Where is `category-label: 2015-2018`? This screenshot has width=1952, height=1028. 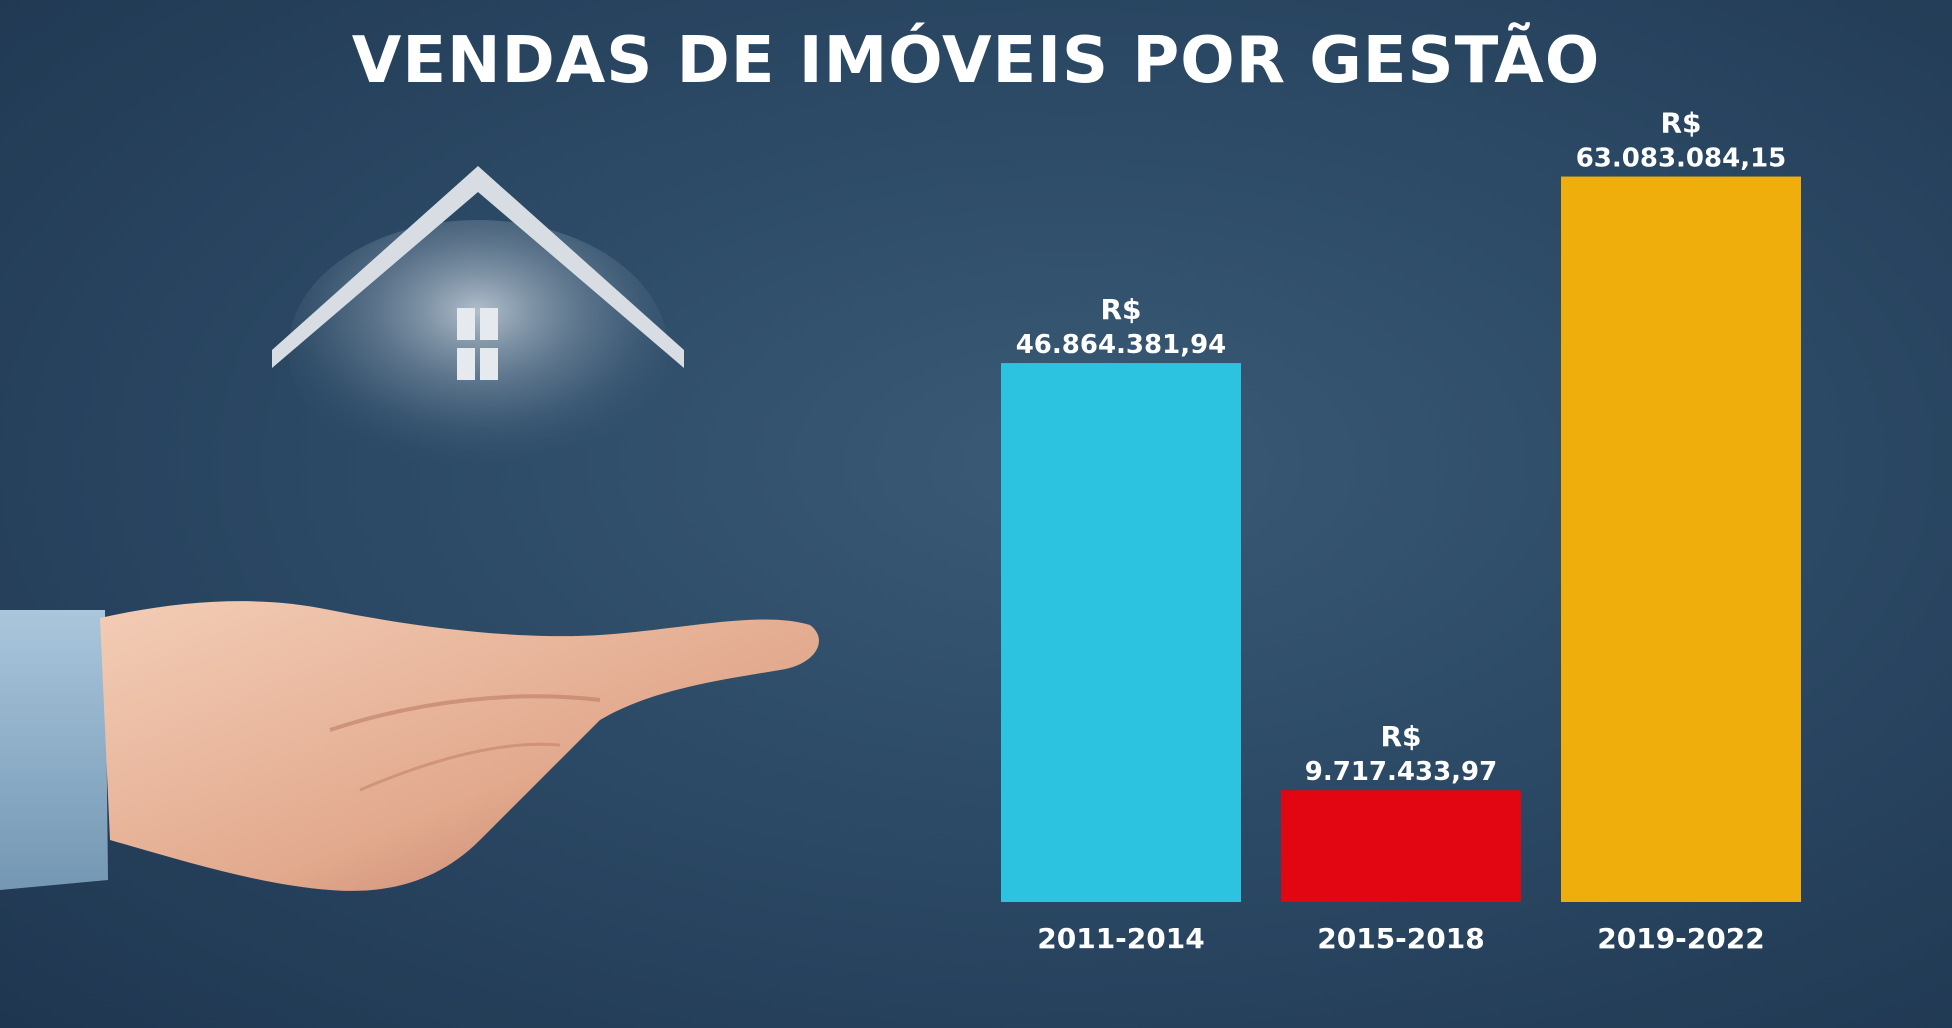 category-label: 2015-2018 is located at coordinates (1400, 938).